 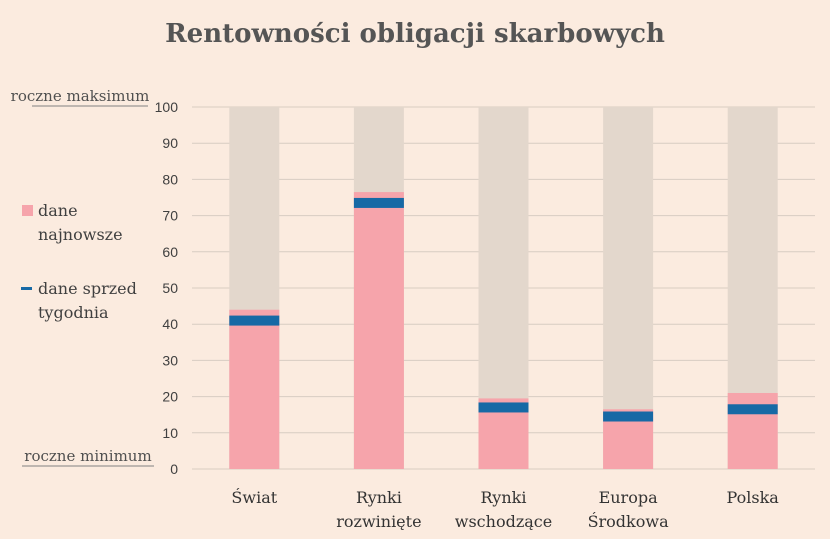 What do you see at coordinates (378, 521) in the screenshot?
I see `category-label: rozwinięte` at bounding box center [378, 521].